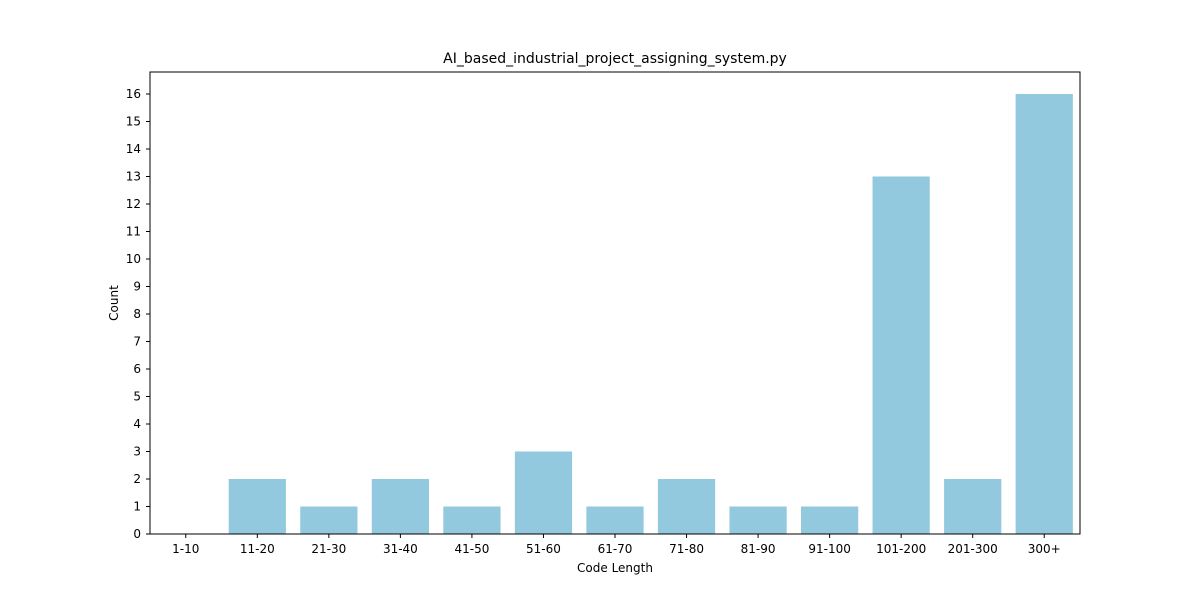 Image resolution: width=1200 pixels, height=600 pixels. Describe the element at coordinates (137, 534) in the screenshot. I see `y-tick-label: 0` at that location.